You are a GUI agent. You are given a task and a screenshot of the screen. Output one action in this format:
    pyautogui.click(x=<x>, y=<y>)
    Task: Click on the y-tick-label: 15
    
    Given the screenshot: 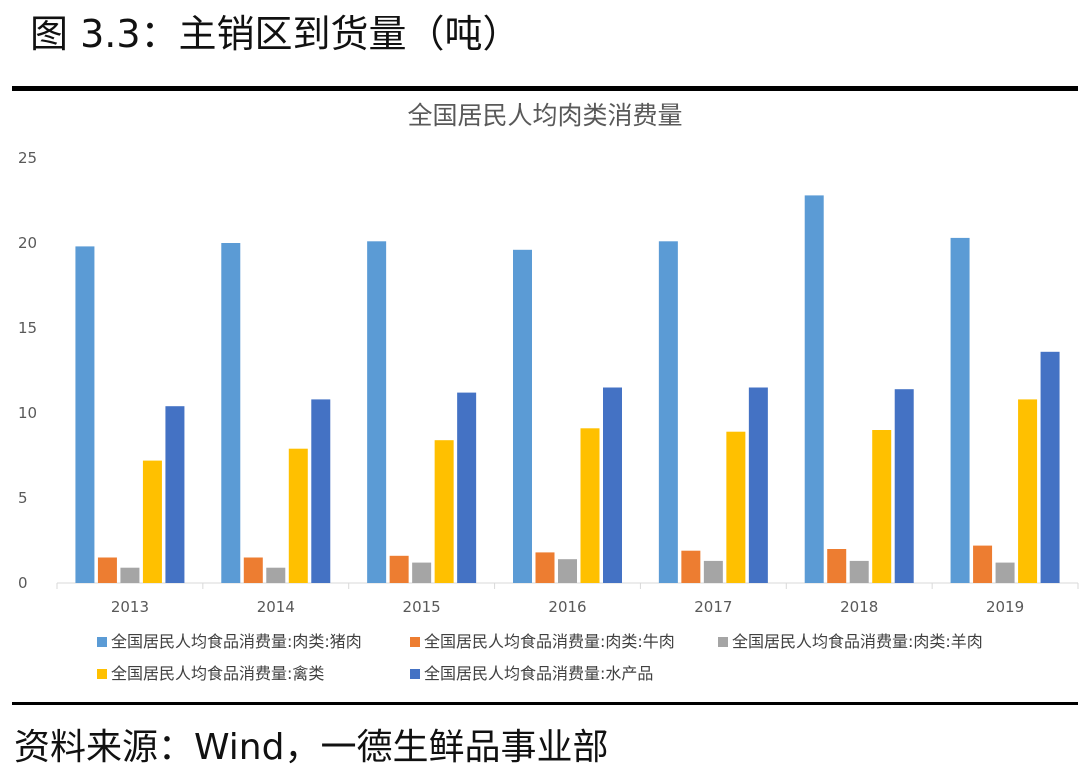 What is the action you would take?
    pyautogui.click(x=27, y=328)
    